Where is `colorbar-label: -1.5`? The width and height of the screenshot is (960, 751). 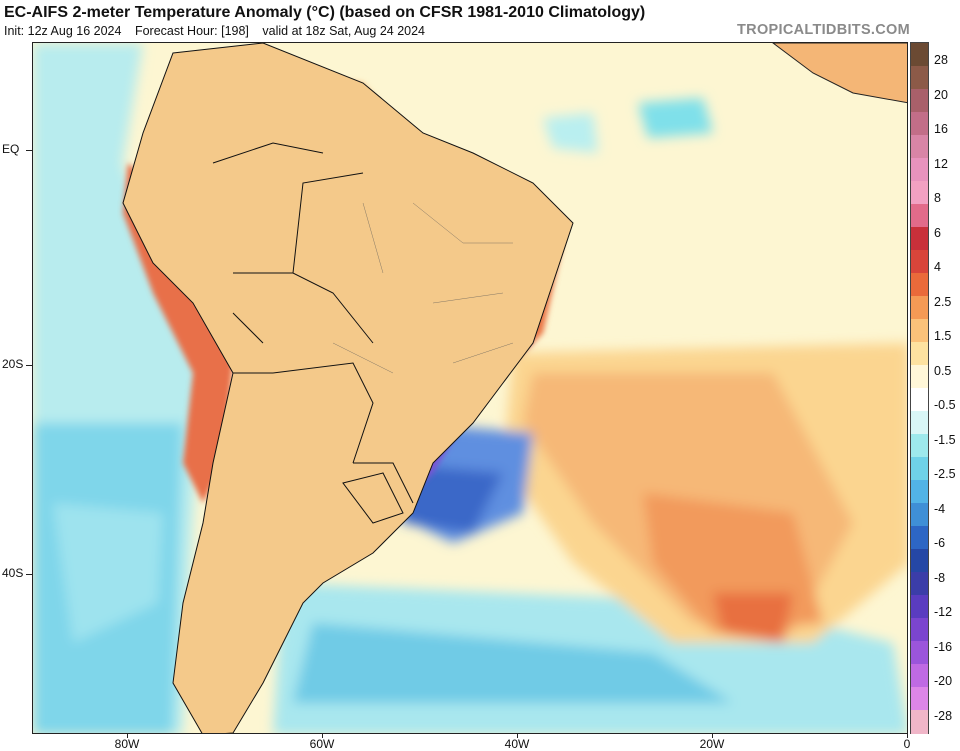 colorbar-label: -1.5 is located at coordinates (945, 439).